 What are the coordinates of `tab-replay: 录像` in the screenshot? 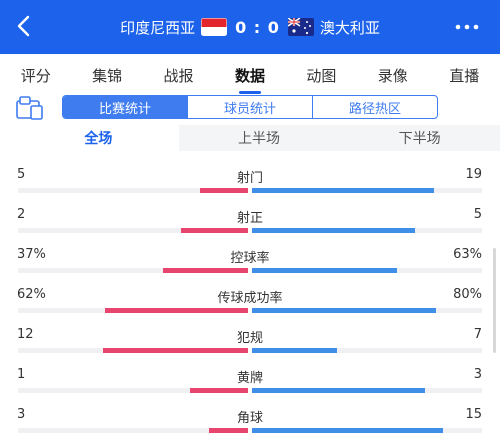 It's located at (392, 75).